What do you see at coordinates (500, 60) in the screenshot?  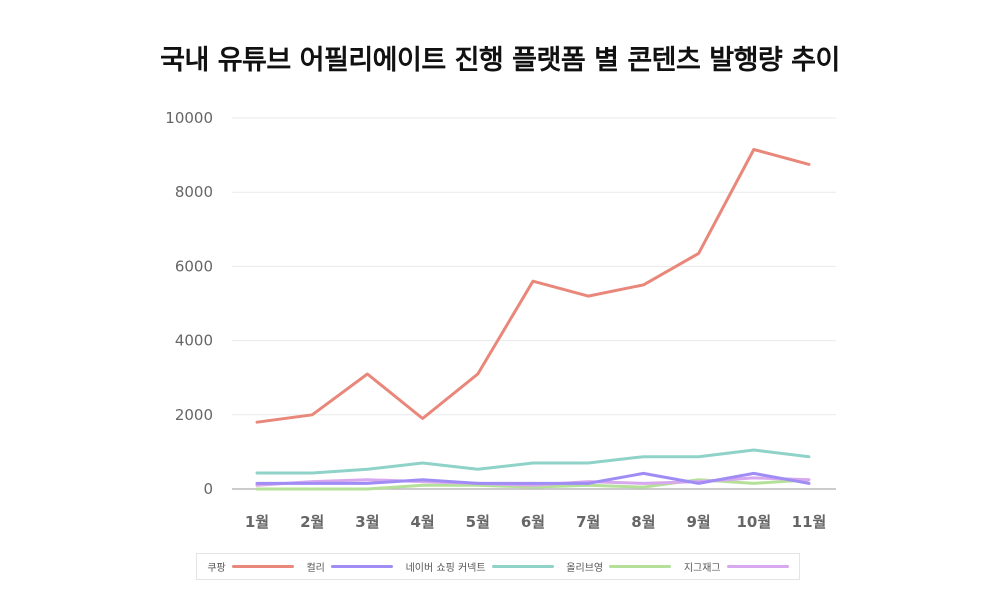 I see `chart-title: 국내 유튜브 어필리에이트 진행 플랫폼 별 콘텐츠 발행량 추이` at bounding box center [500, 60].